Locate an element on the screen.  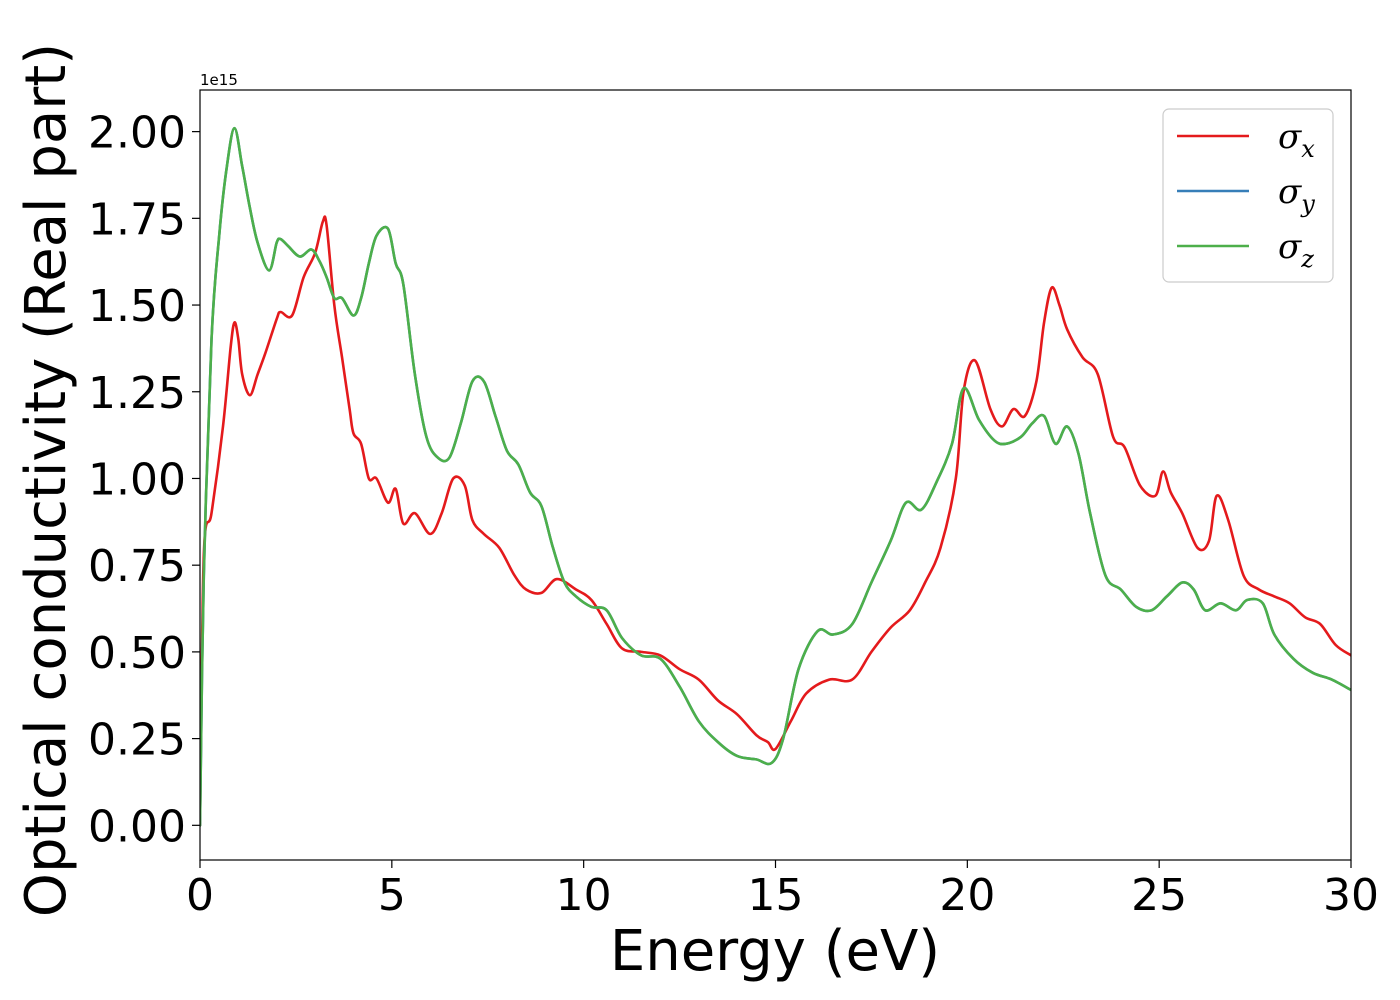
y-tick-label: 1.00 is located at coordinates (137, 479).